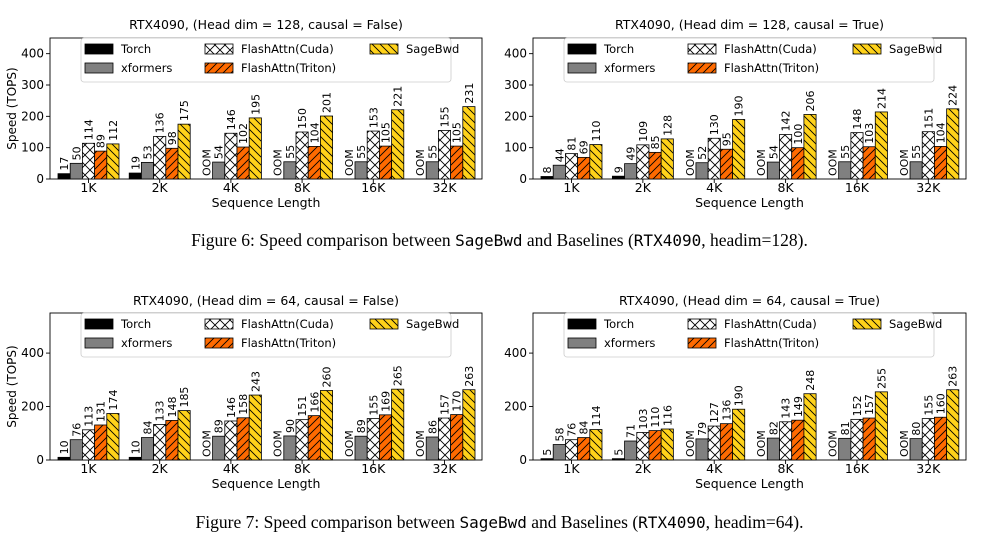 This screenshot has width=999, height=544. Describe the element at coordinates (753, 68) in the screenshot. I see `legend-item-flashattn-triton: FlashAttn(Triton)` at that location.